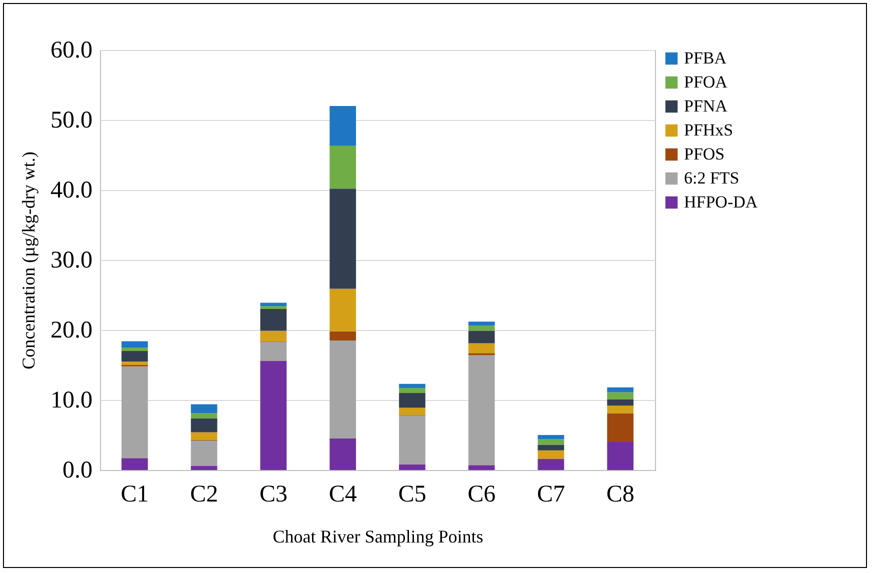 The image size is (872, 573). What do you see at coordinates (71, 261) in the screenshot?
I see `y-tick-label: 30.0` at bounding box center [71, 261].